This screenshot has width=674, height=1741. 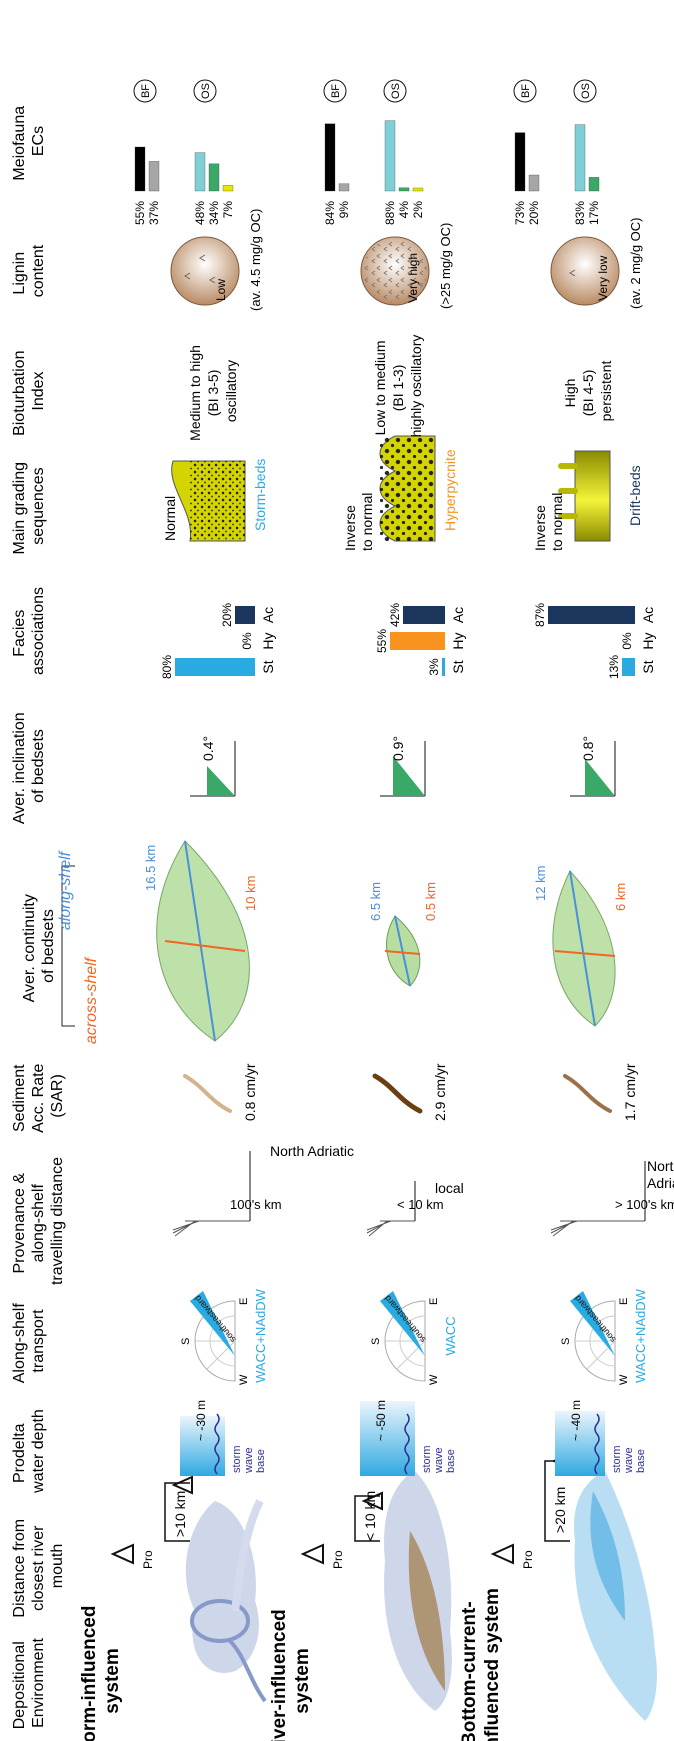 What do you see at coordinates (140, 213) in the screenshot?
I see `meiofauna-value-label: 55%` at bounding box center [140, 213].